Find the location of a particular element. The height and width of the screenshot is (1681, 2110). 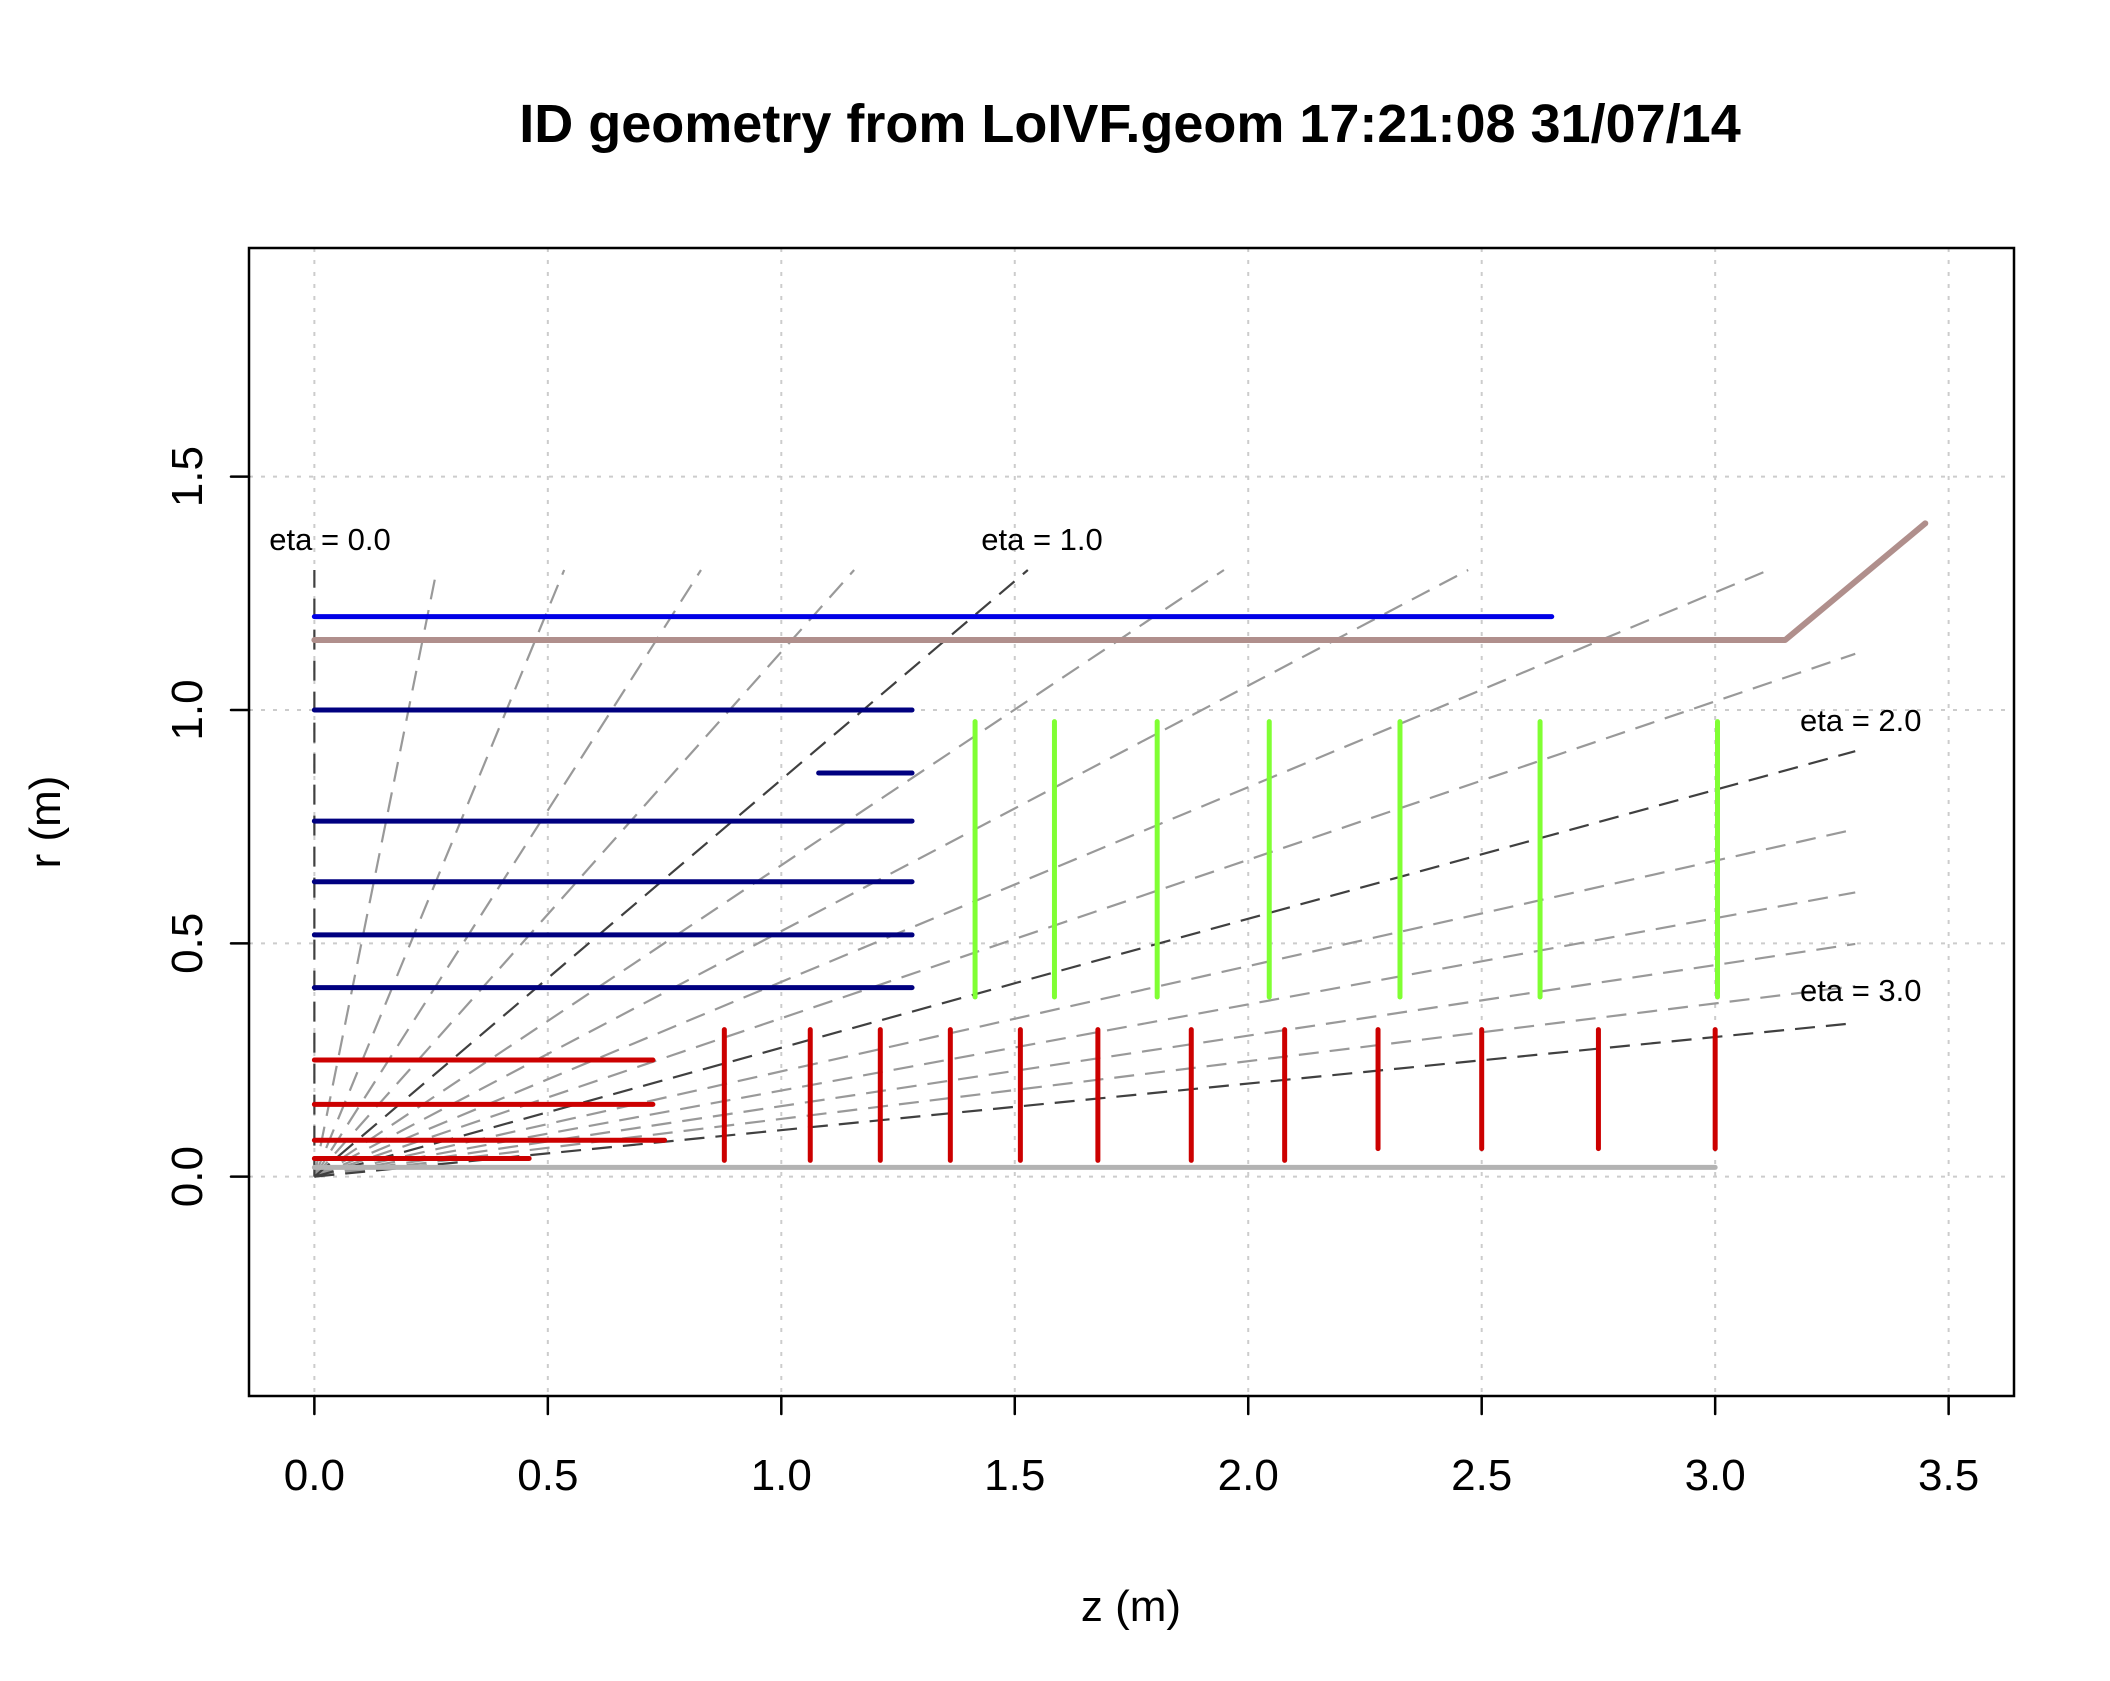

y-axis-label: r (m) is located at coordinates (45, 822).